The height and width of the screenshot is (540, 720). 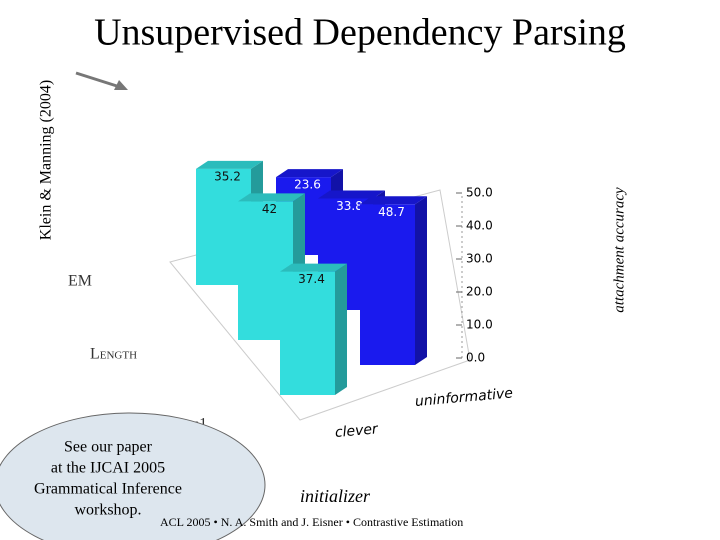 I want to click on data-label: 35.2, so click(x=227, y=176).